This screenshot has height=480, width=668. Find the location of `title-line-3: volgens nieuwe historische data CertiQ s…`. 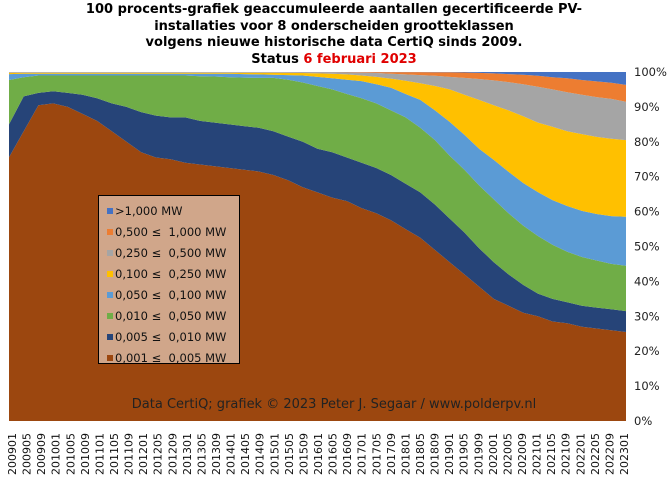

title-line-3: volgens nieuwe historische data CertiQ s… is located at coordinates (334, 42).